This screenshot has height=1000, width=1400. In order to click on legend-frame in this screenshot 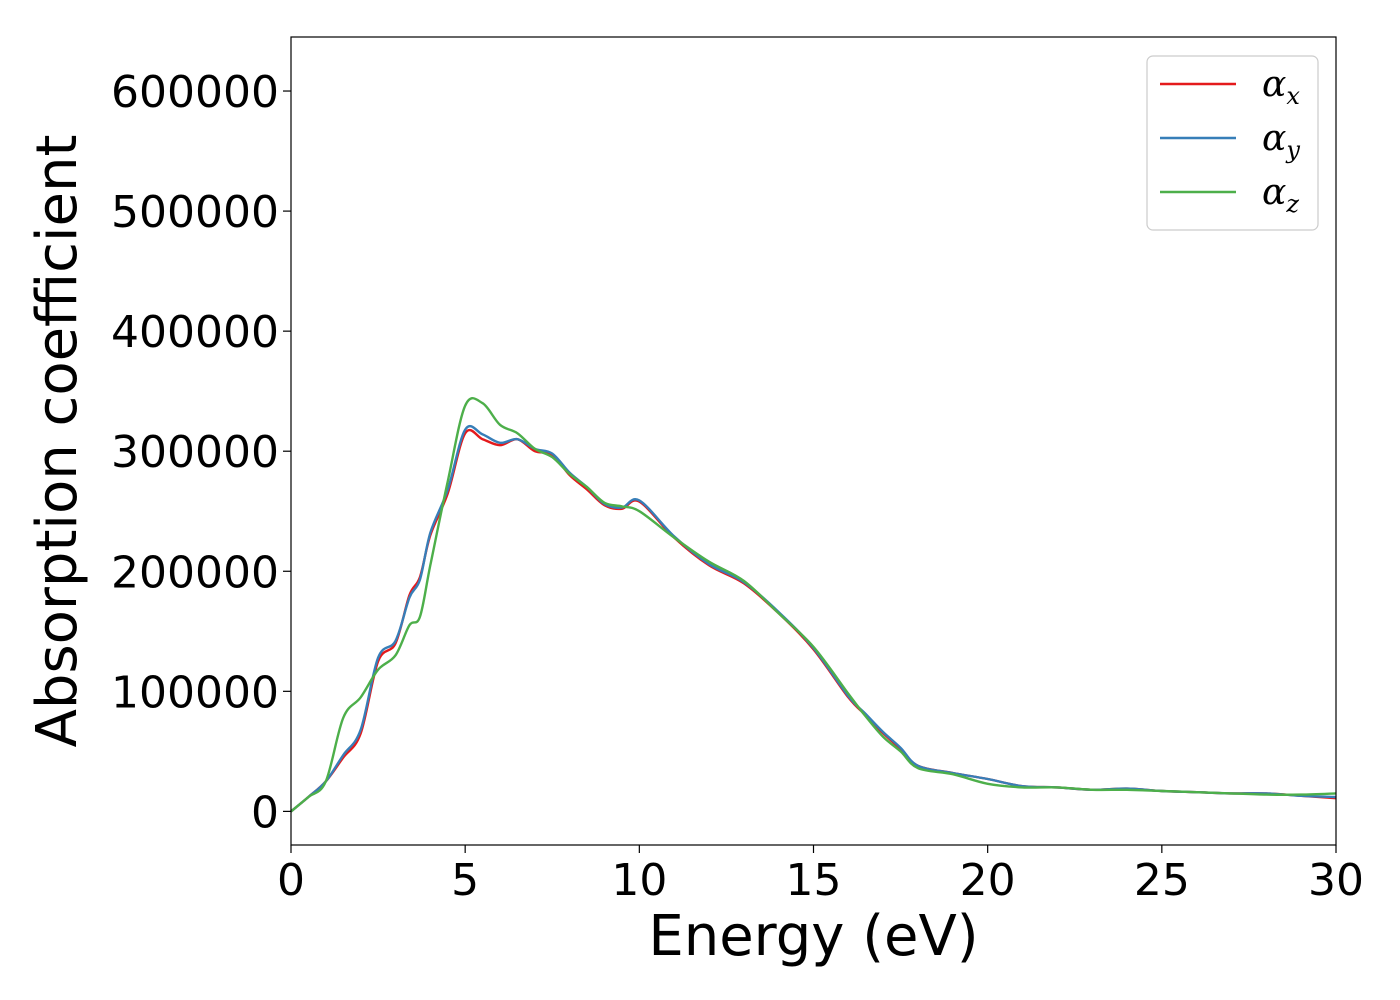, I will do `click(1232, 143)`.